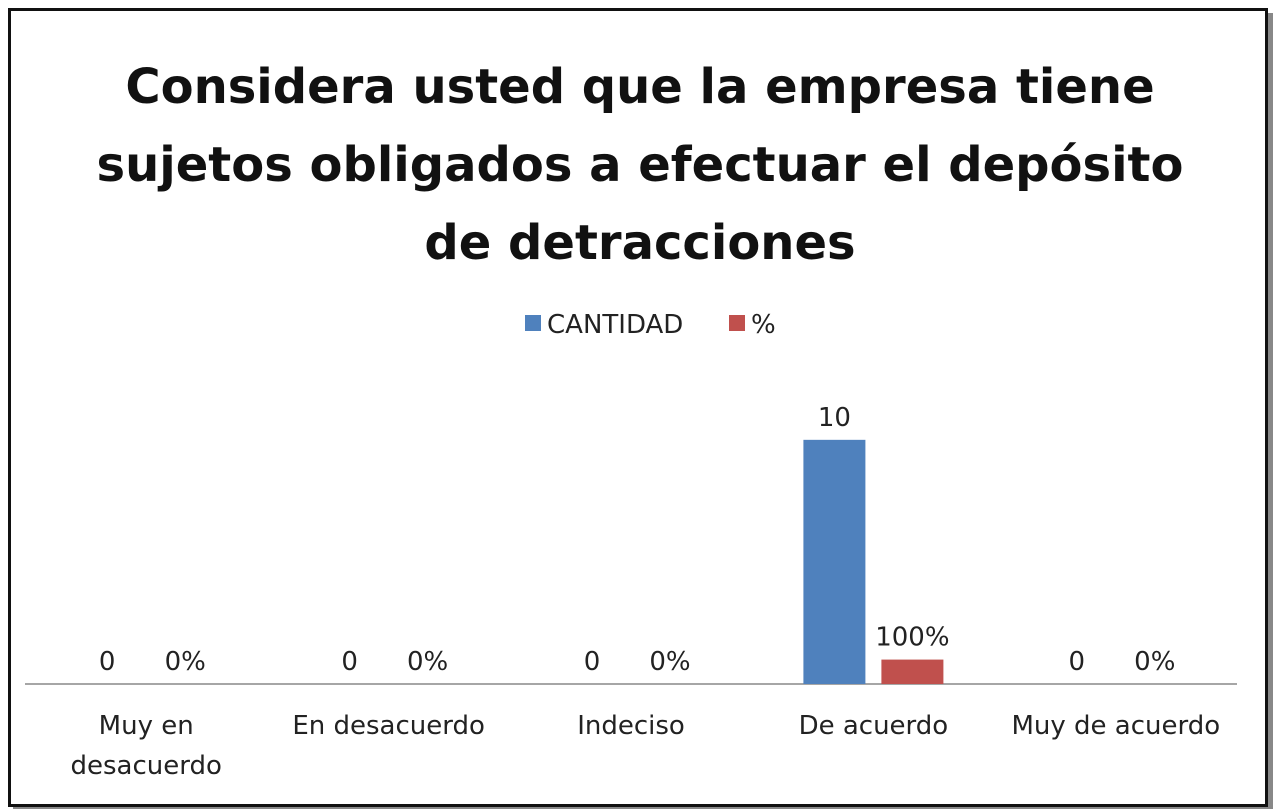  Describe the element at coordinates (873, 726) in the screenshot. I see `x-tick-label: De acuerdo` at that location.